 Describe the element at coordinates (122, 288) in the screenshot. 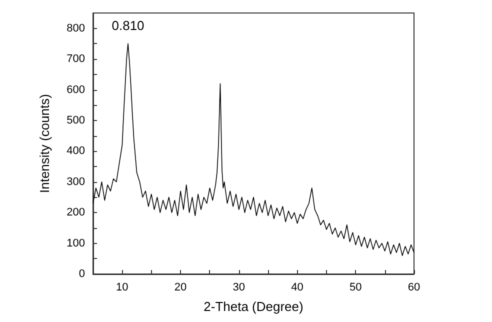

I see `x-tick-label: 10` at that location.